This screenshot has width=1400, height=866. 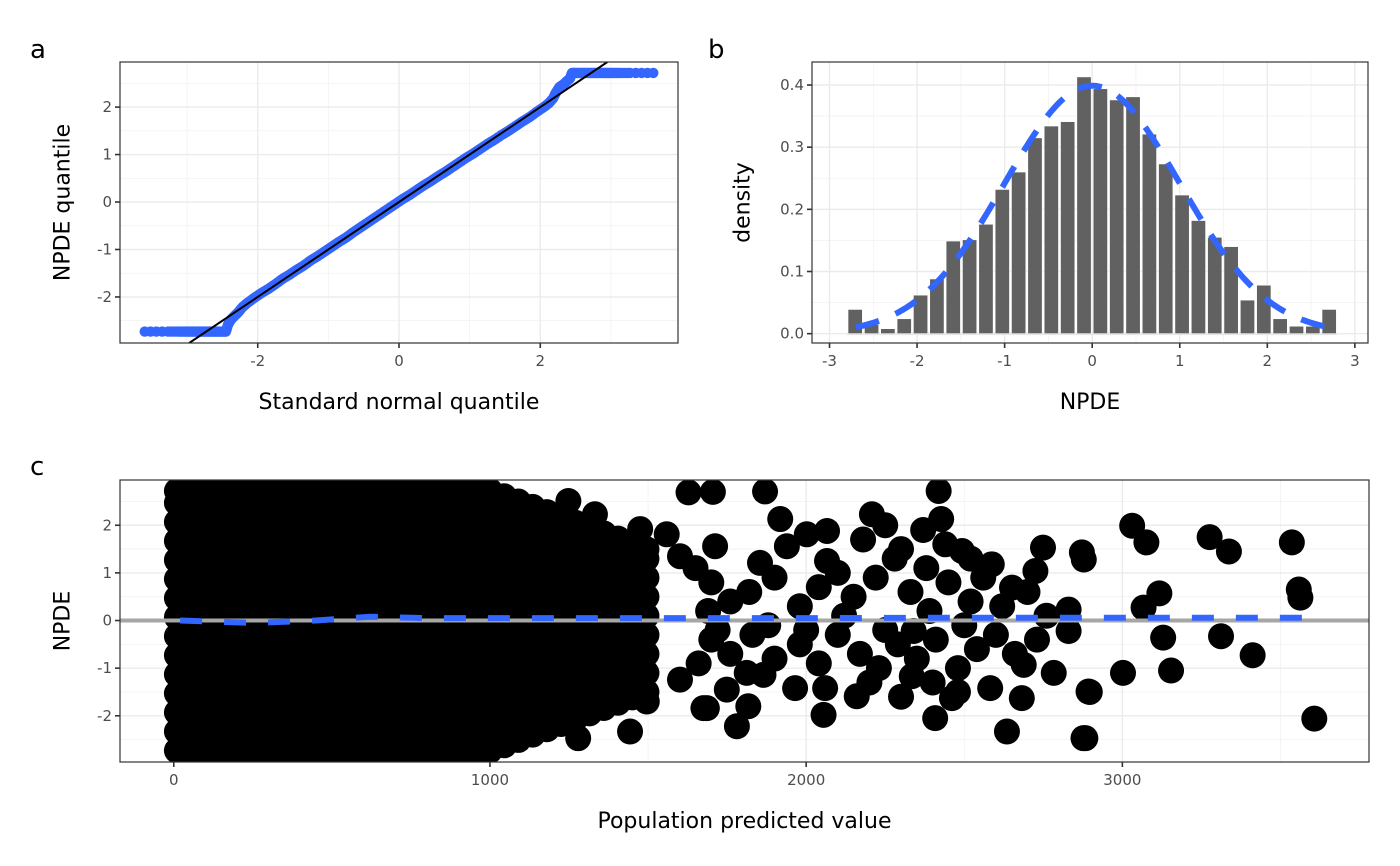 I want to click on y-tick-label: 0.2, so click(x=792, y=209).